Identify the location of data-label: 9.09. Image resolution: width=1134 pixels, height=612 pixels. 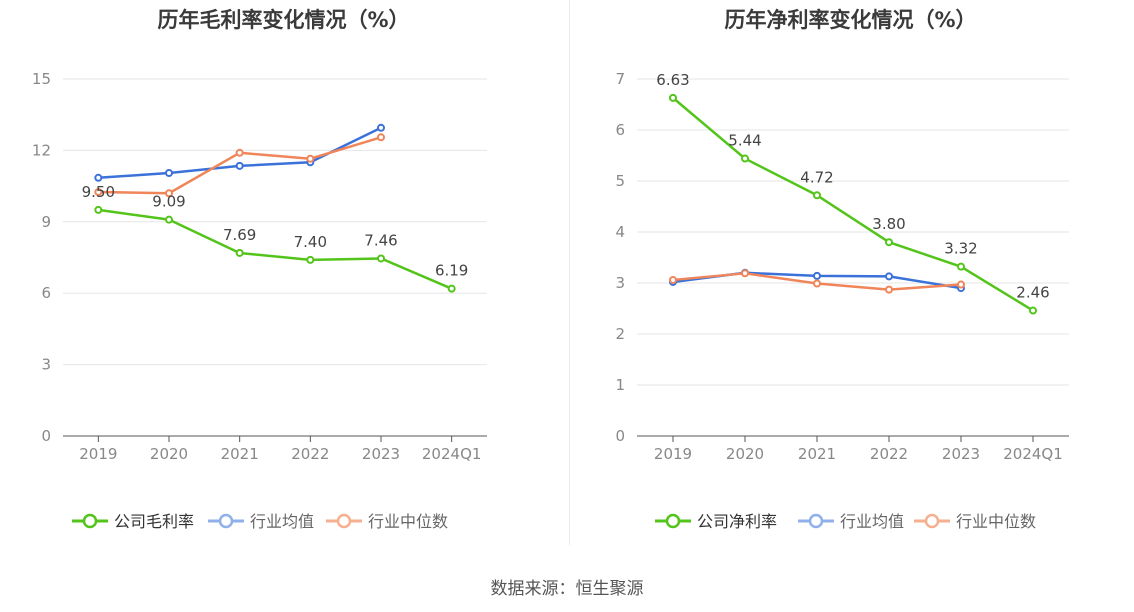
(168, 202).